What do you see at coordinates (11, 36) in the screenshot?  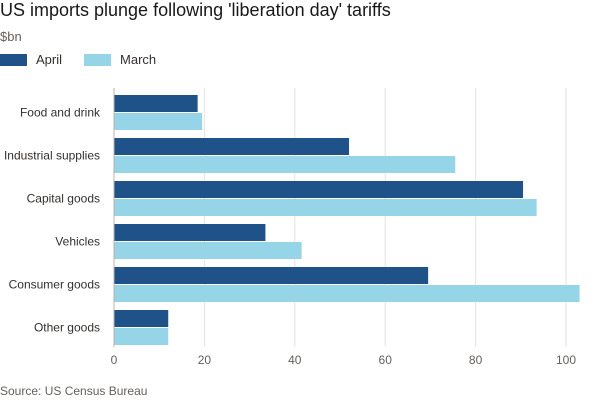 I see `unit-label: $bn` at bounding box center [11, 36].